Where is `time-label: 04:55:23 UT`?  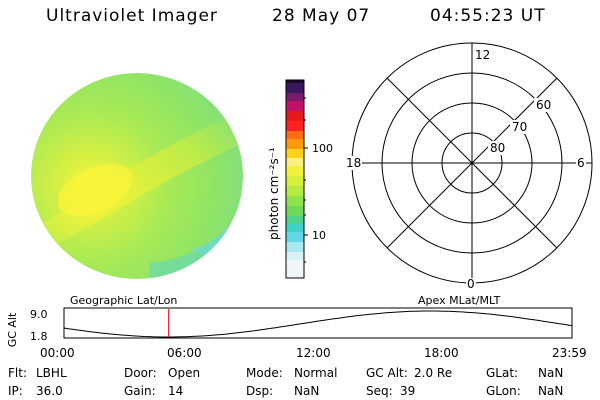 time-label: 04:55:23 UT is located at coordinates (488, 16).